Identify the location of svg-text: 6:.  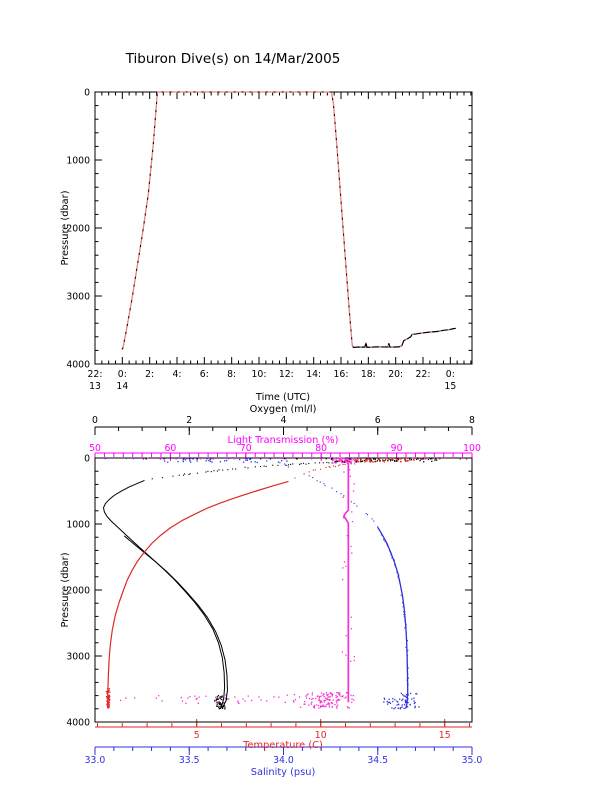
(204, 374).